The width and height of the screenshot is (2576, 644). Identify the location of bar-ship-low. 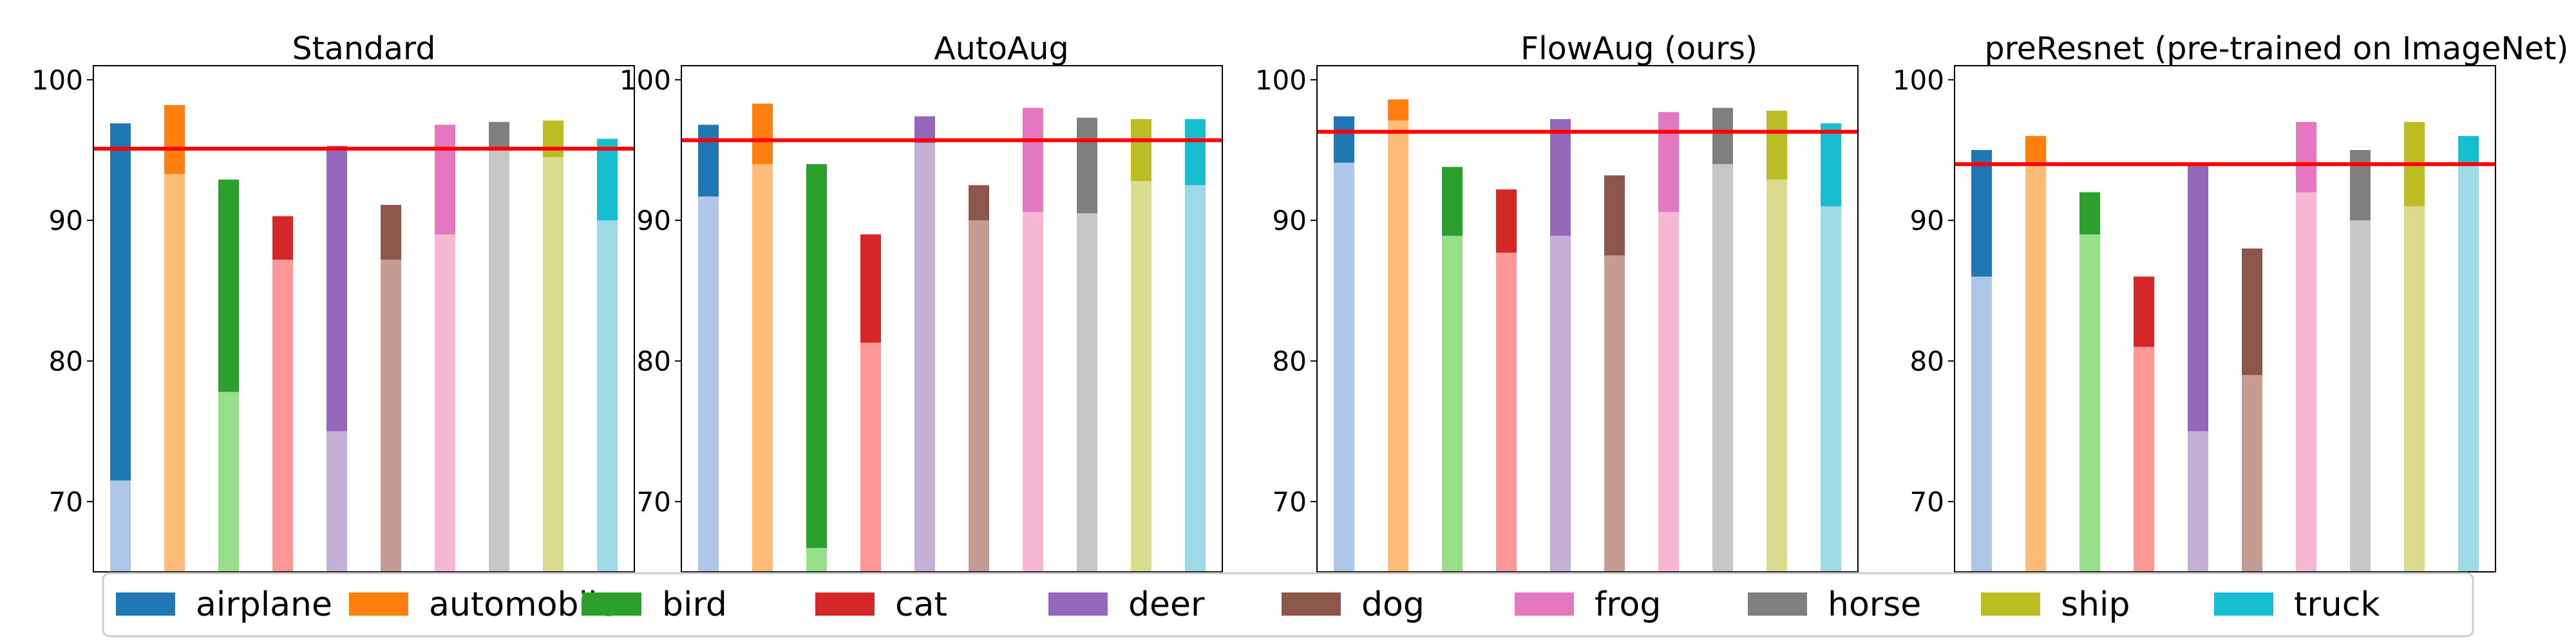
(1777, 376).